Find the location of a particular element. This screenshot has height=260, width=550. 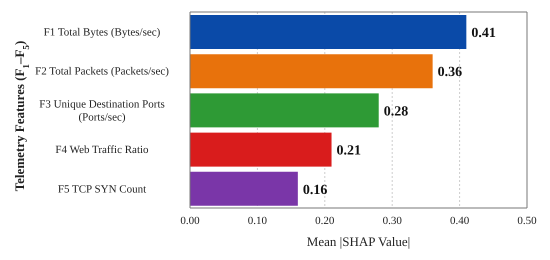

data-label: 0.16 is located at coordinates (315, 190).